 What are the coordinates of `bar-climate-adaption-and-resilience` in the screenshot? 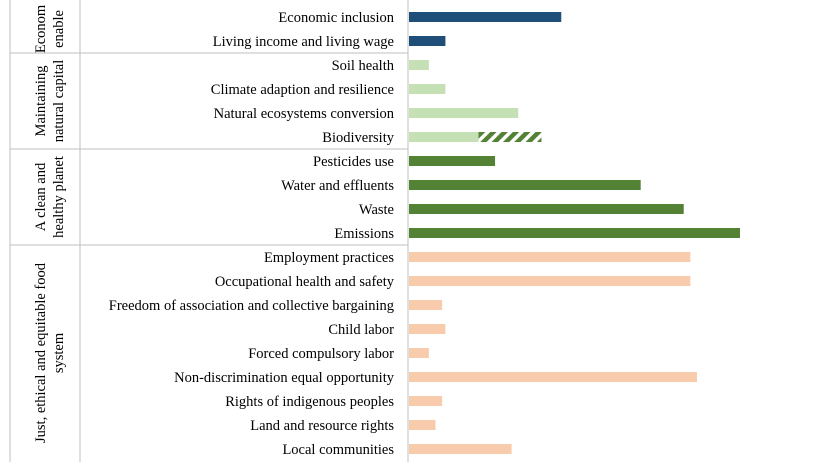 It's located at (427, 89).